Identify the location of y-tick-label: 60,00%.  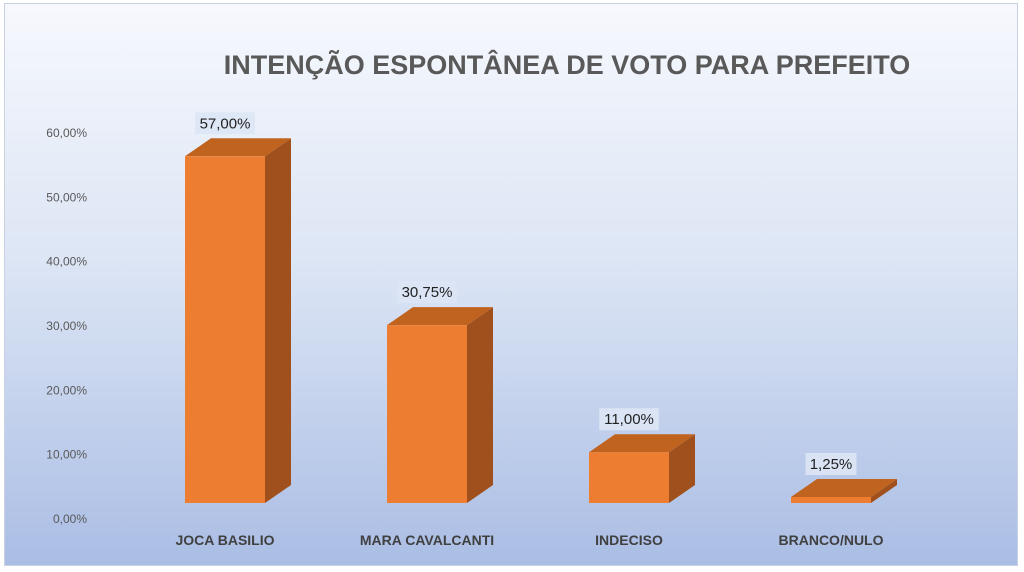
(66, 133).